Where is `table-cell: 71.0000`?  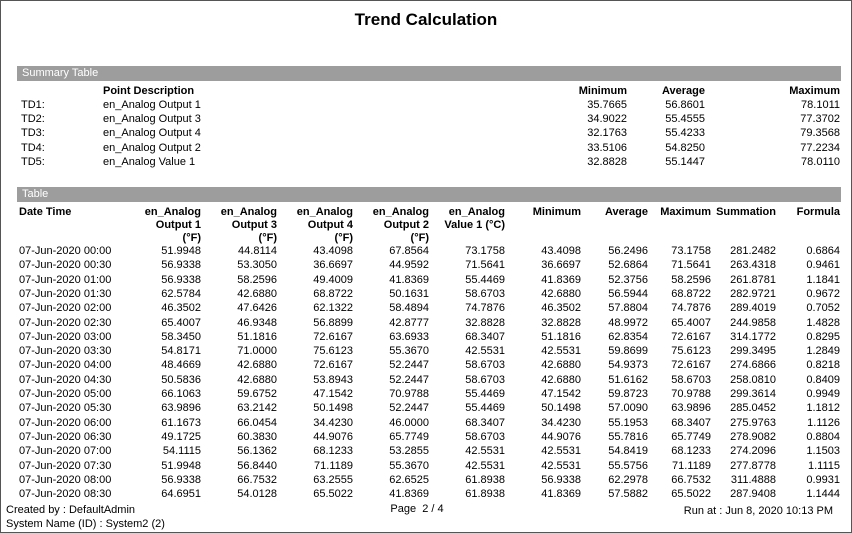 table-cell: 71.0000 is located at coordinates (257, 351).